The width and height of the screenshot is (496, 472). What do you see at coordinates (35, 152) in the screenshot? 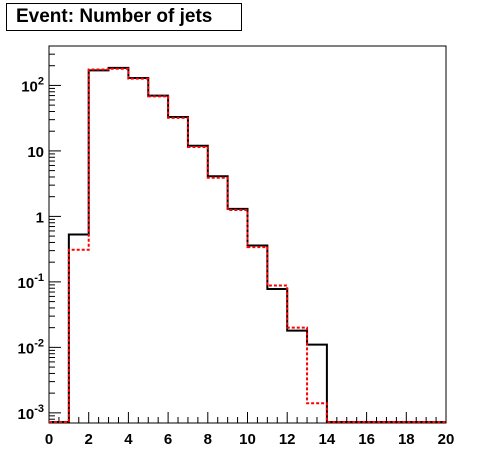
I see `y-tick-label: 10` at bounding box center [35, 152].